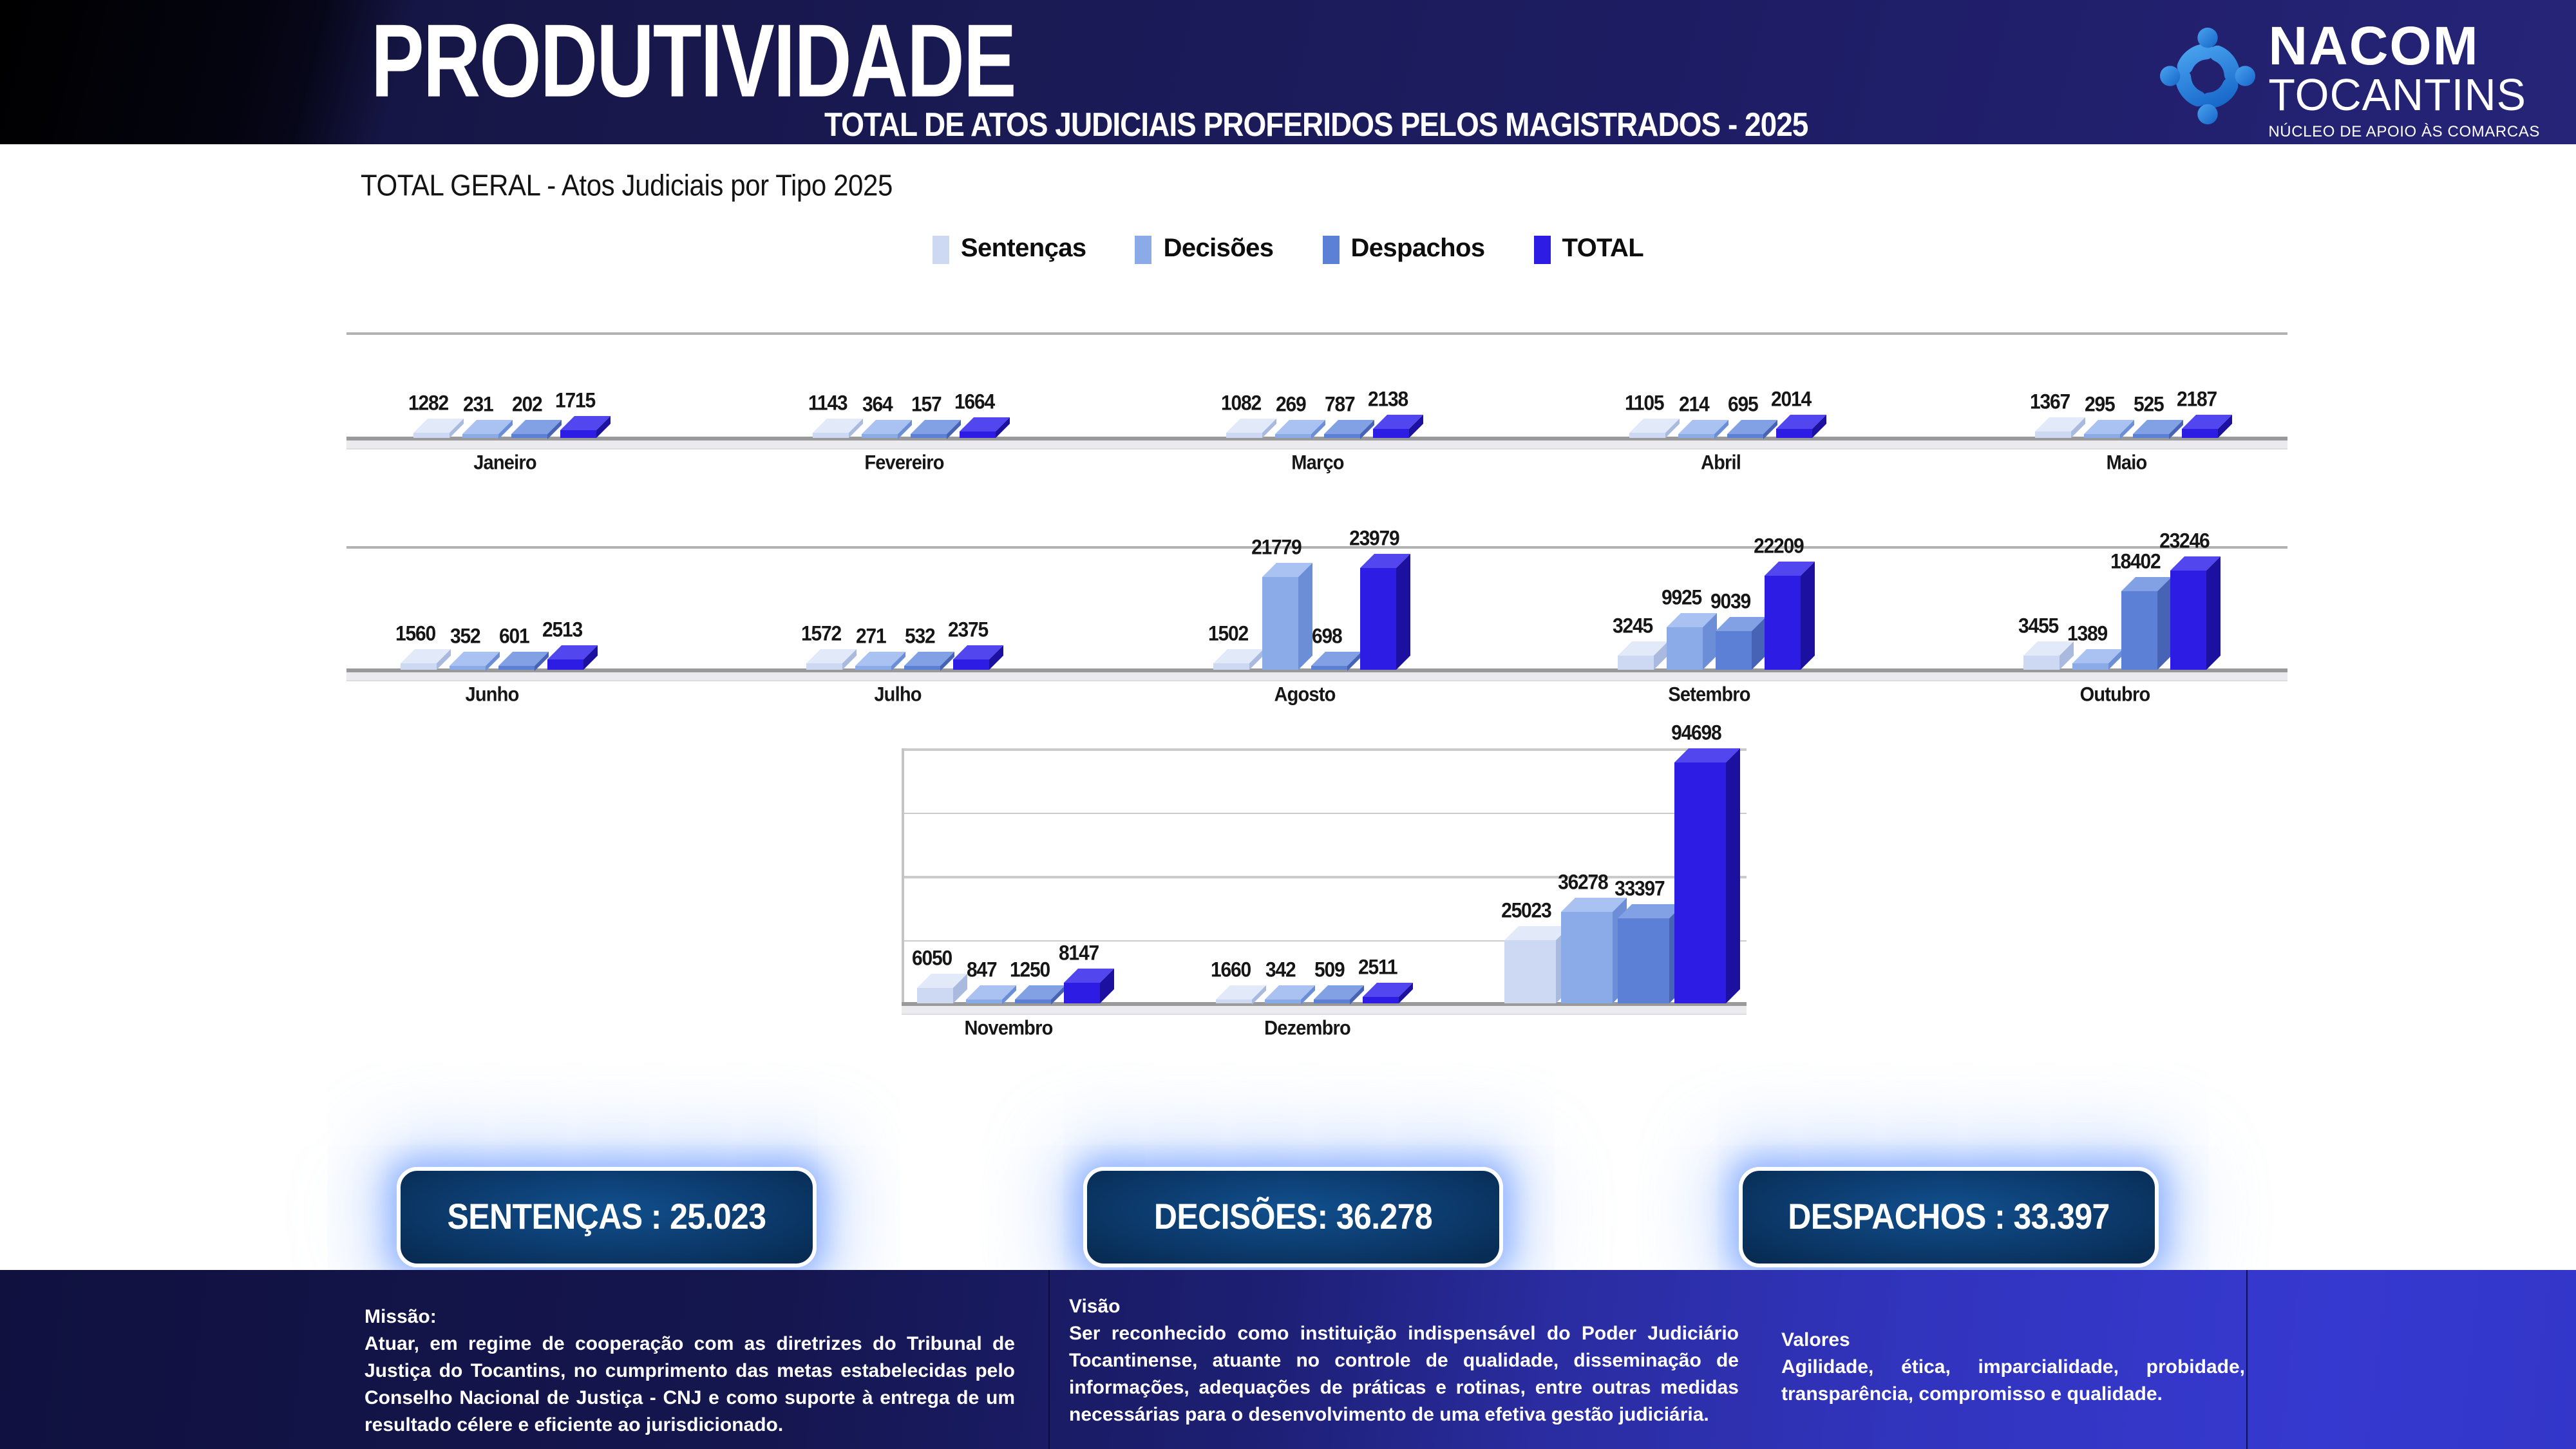 This screenshot has height=1449, width=2576. I want to click on legend-item-sentencas: Sentenças, so click(1009, 249).